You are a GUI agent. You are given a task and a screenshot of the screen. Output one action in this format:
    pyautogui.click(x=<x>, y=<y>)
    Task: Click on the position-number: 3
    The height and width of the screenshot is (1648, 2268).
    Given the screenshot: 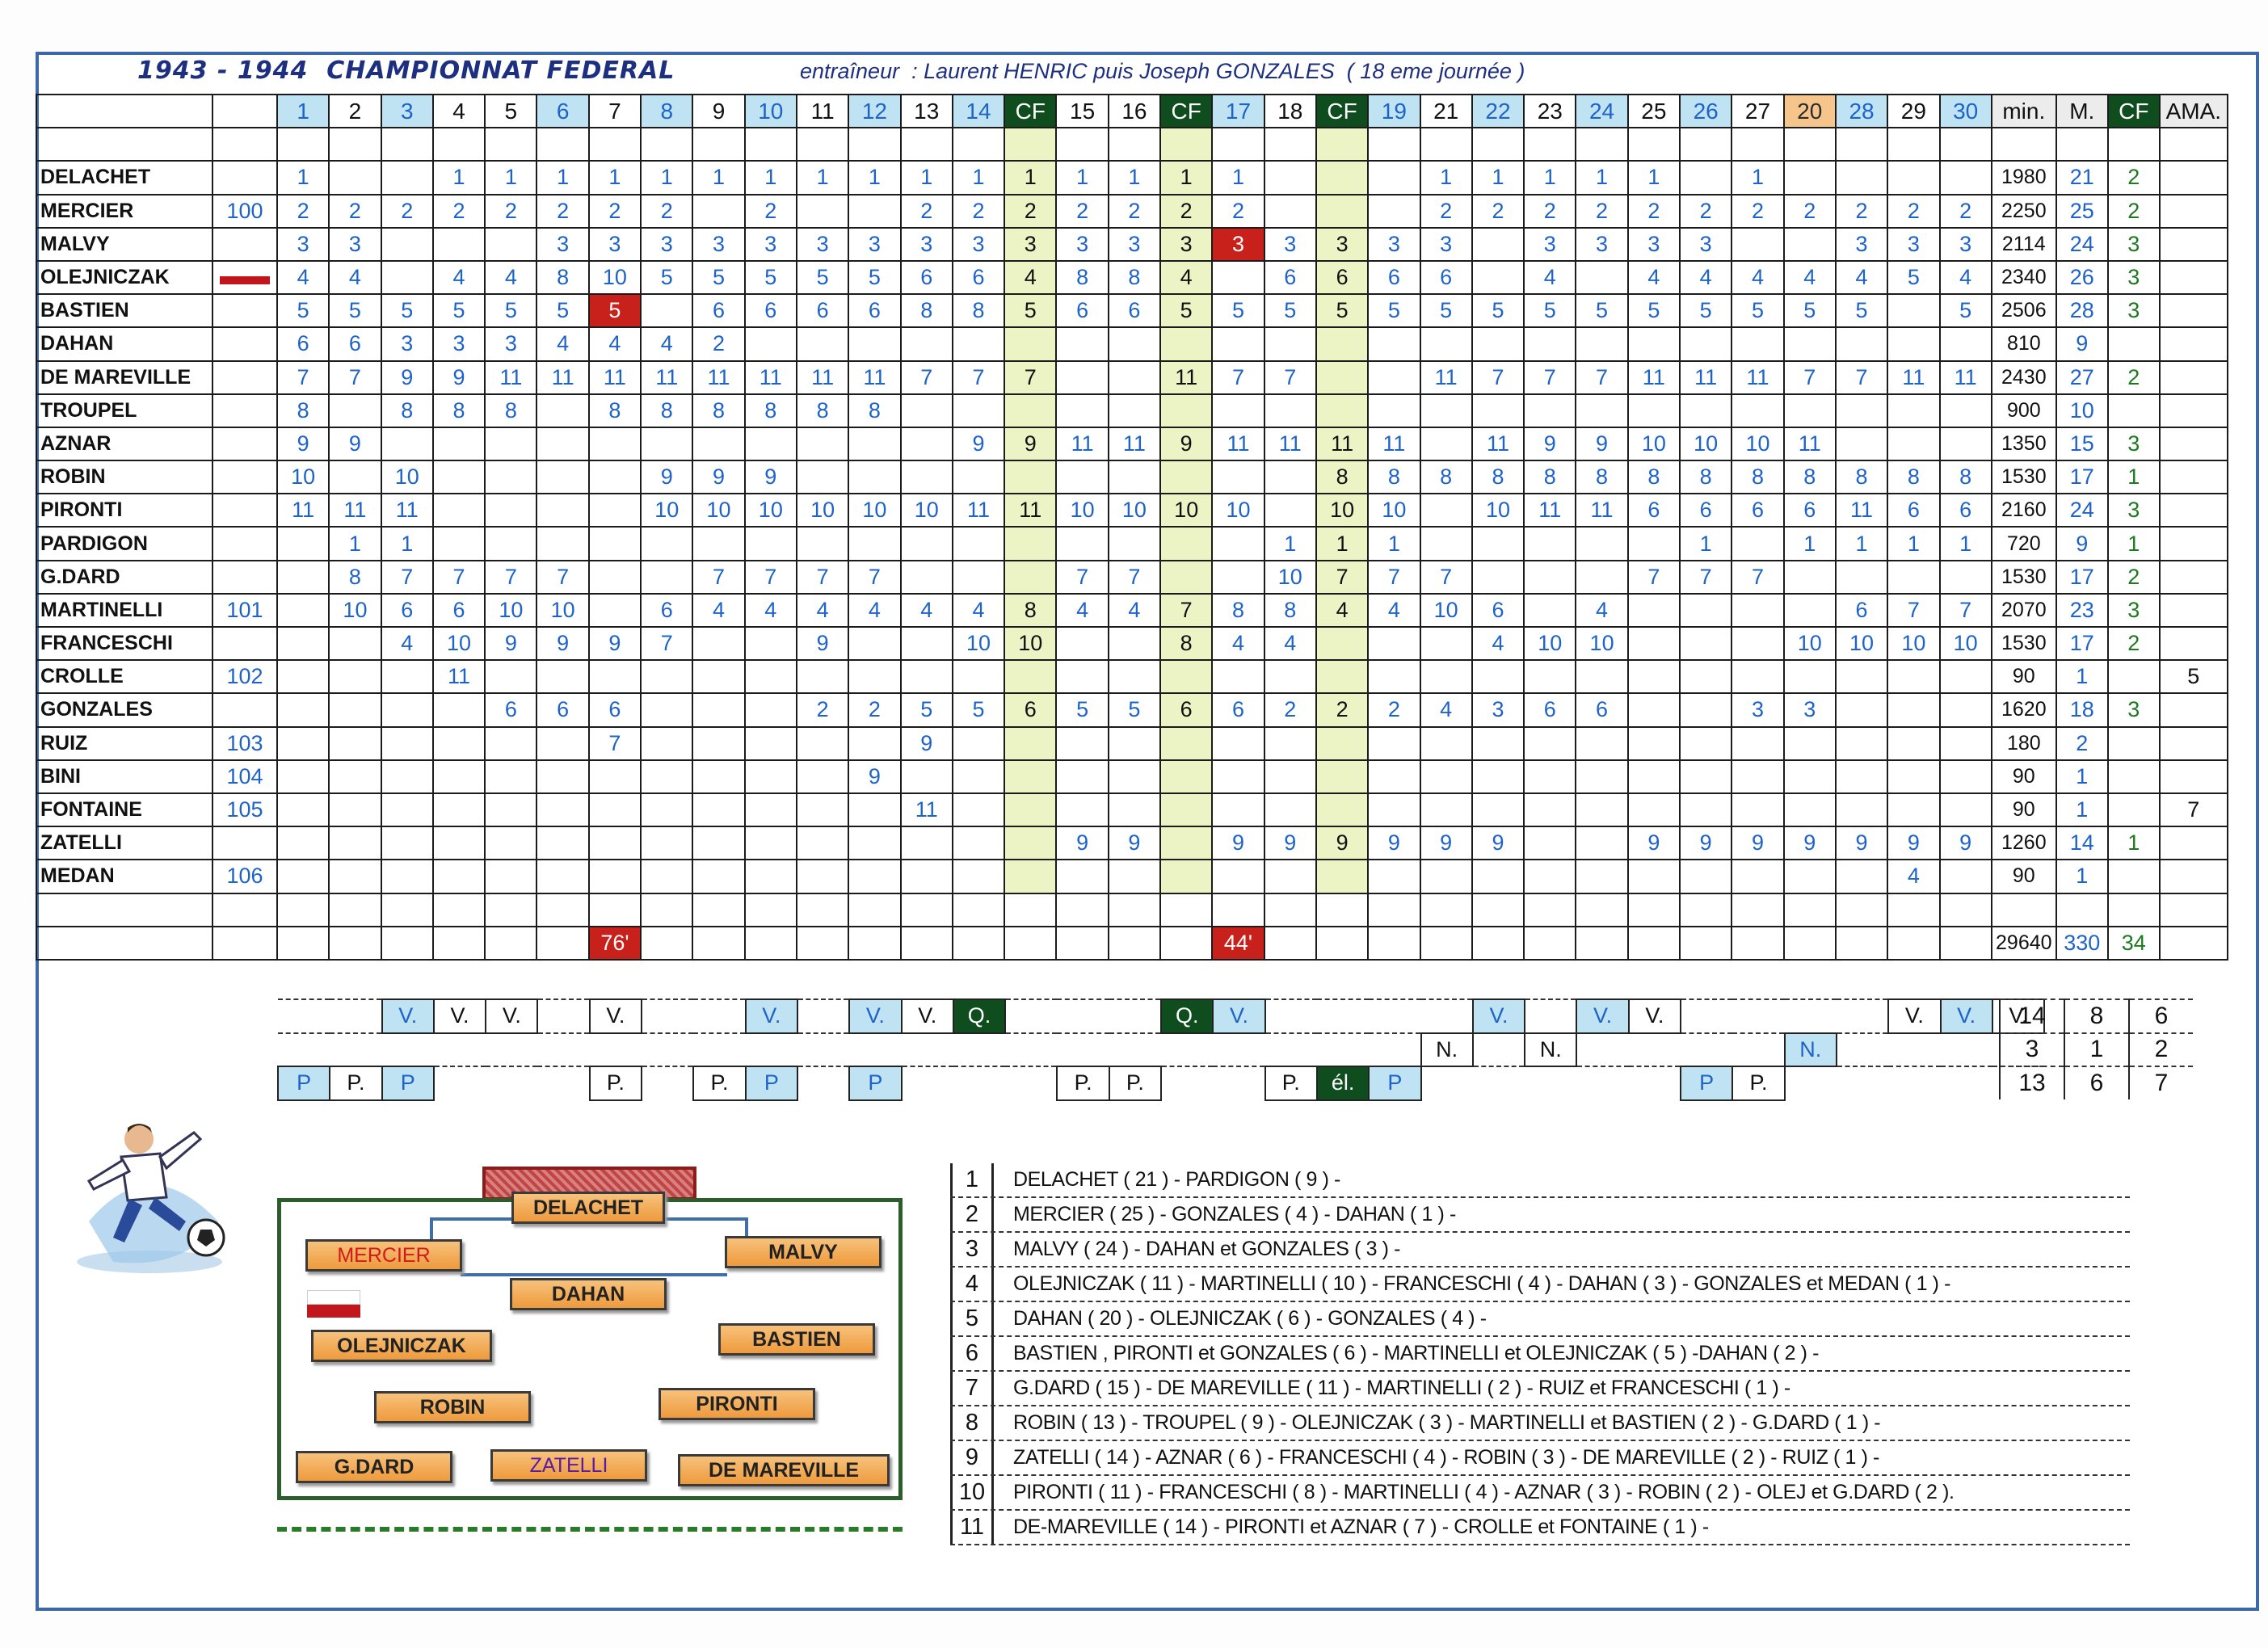 What is the action you would take?
    pyautogui.click(x=972, y=1249)
    